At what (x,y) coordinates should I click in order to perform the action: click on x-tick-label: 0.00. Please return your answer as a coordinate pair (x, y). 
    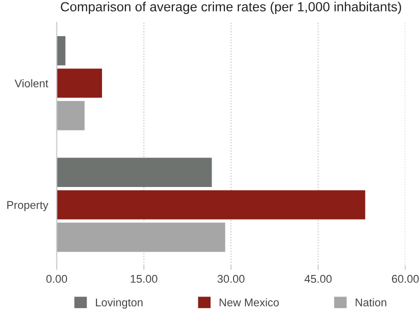
    Looking at the image, I should click on (57, 278).